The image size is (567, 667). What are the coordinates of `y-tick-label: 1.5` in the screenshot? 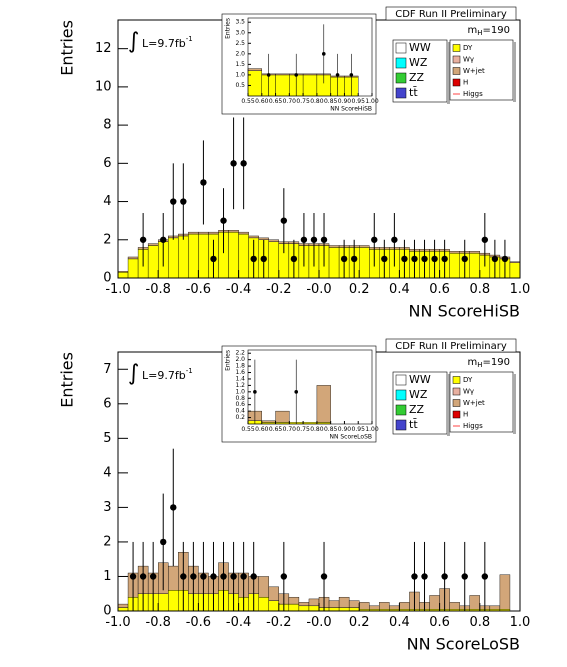 It's located at (240, 64).